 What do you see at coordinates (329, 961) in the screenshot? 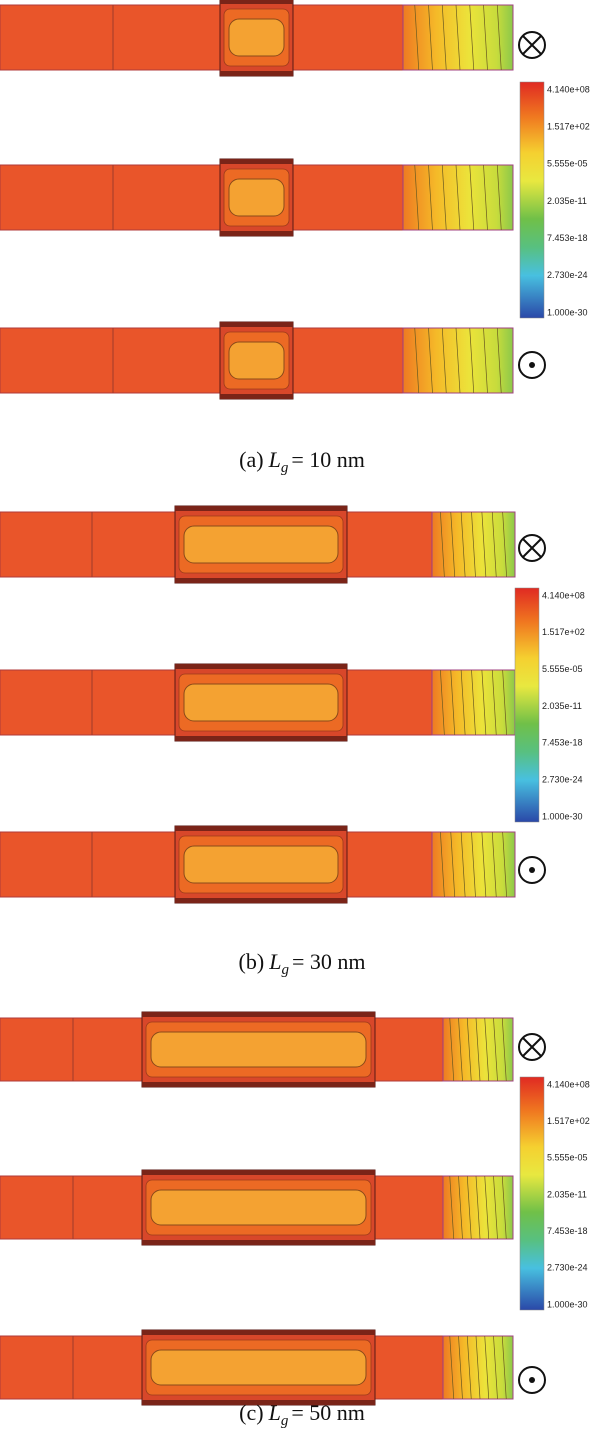
I see `caption-value: = 30 nm` at bounding box center [329, 961].